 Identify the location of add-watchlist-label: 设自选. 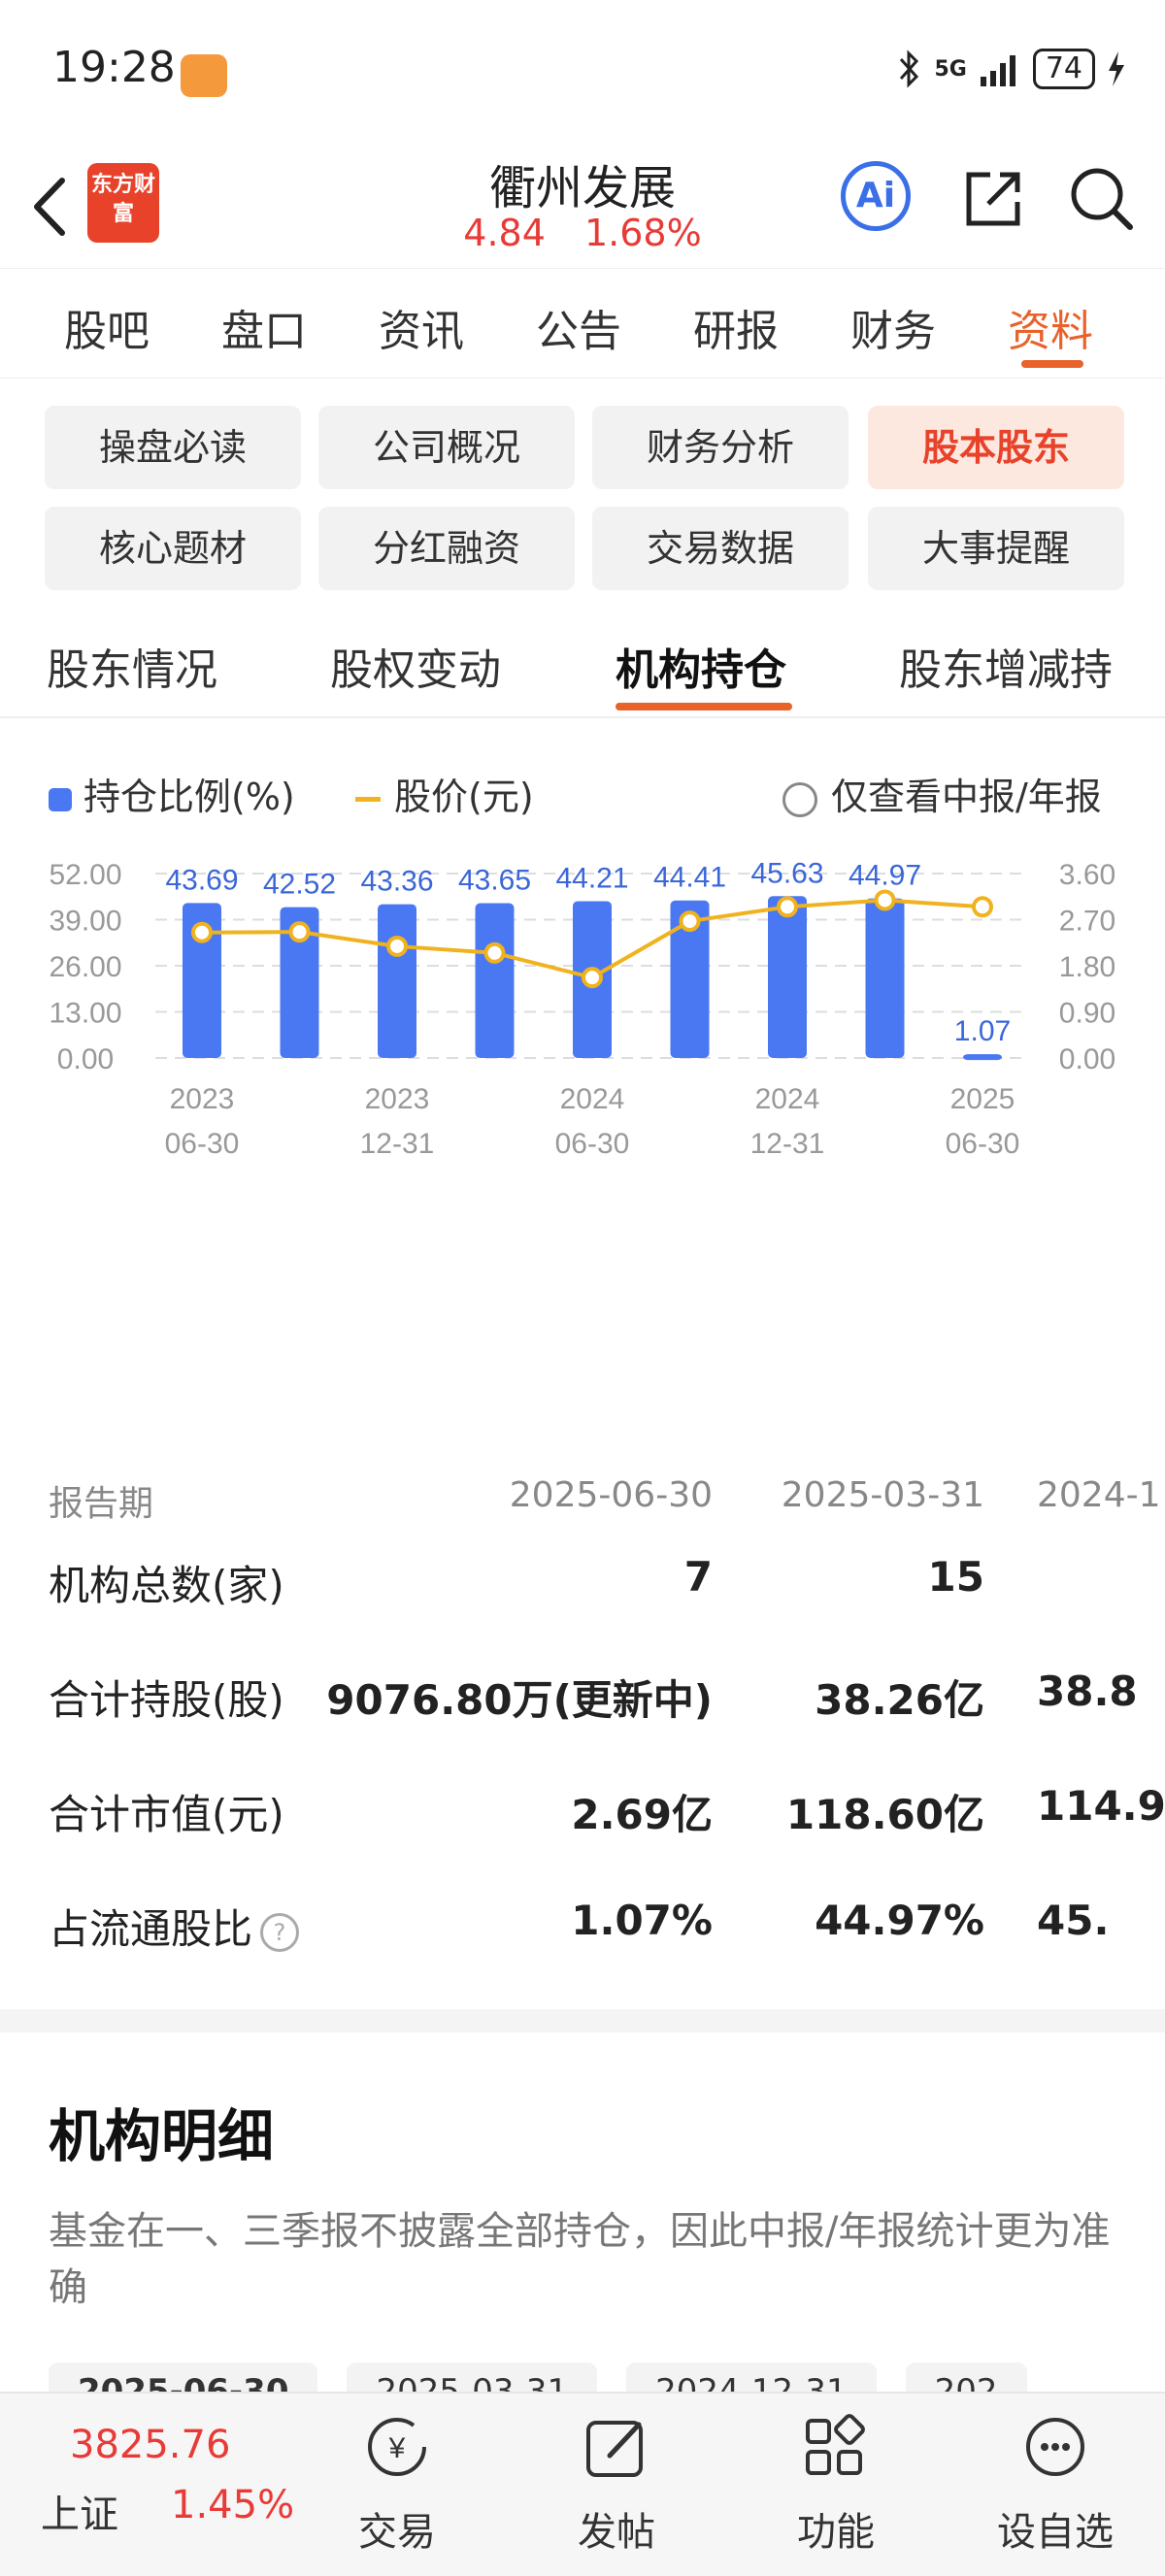
(1055, 2532).